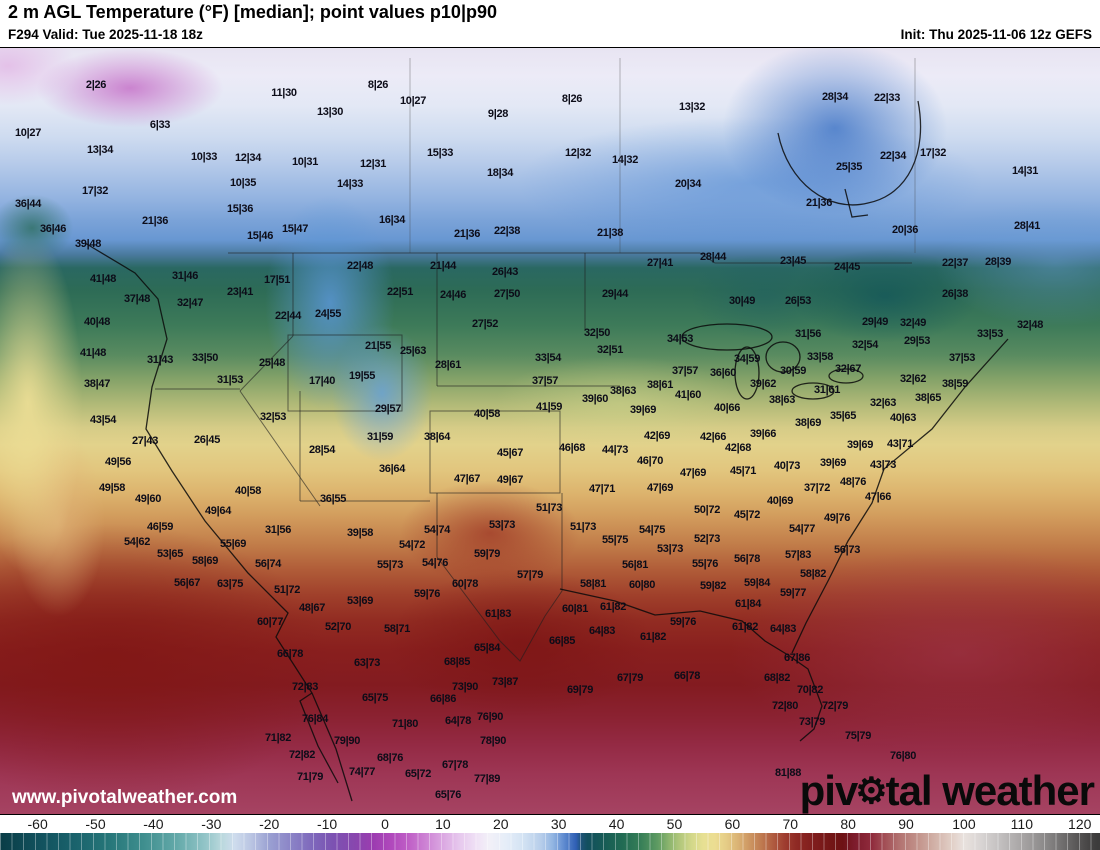  Describe the element at coordinates (593, 584) in the screenshot. I see `map-point-value: 58|81` at that location.